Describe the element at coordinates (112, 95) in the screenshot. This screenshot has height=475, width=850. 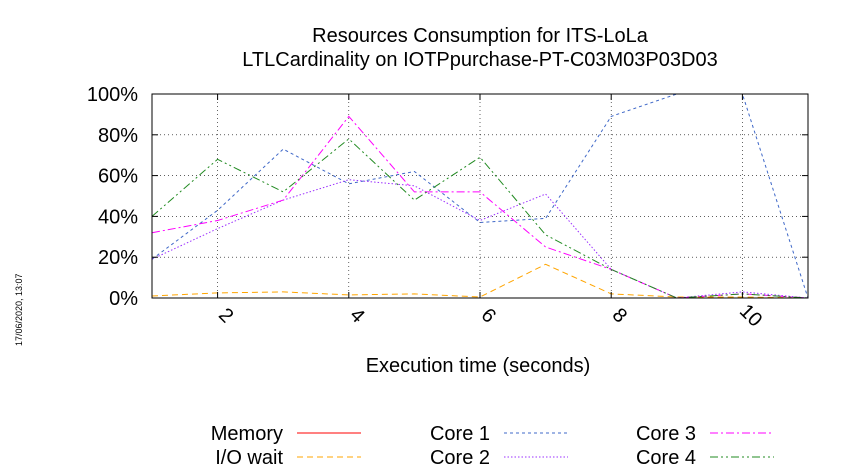
I see `y-tick-label: 100%` at that location.